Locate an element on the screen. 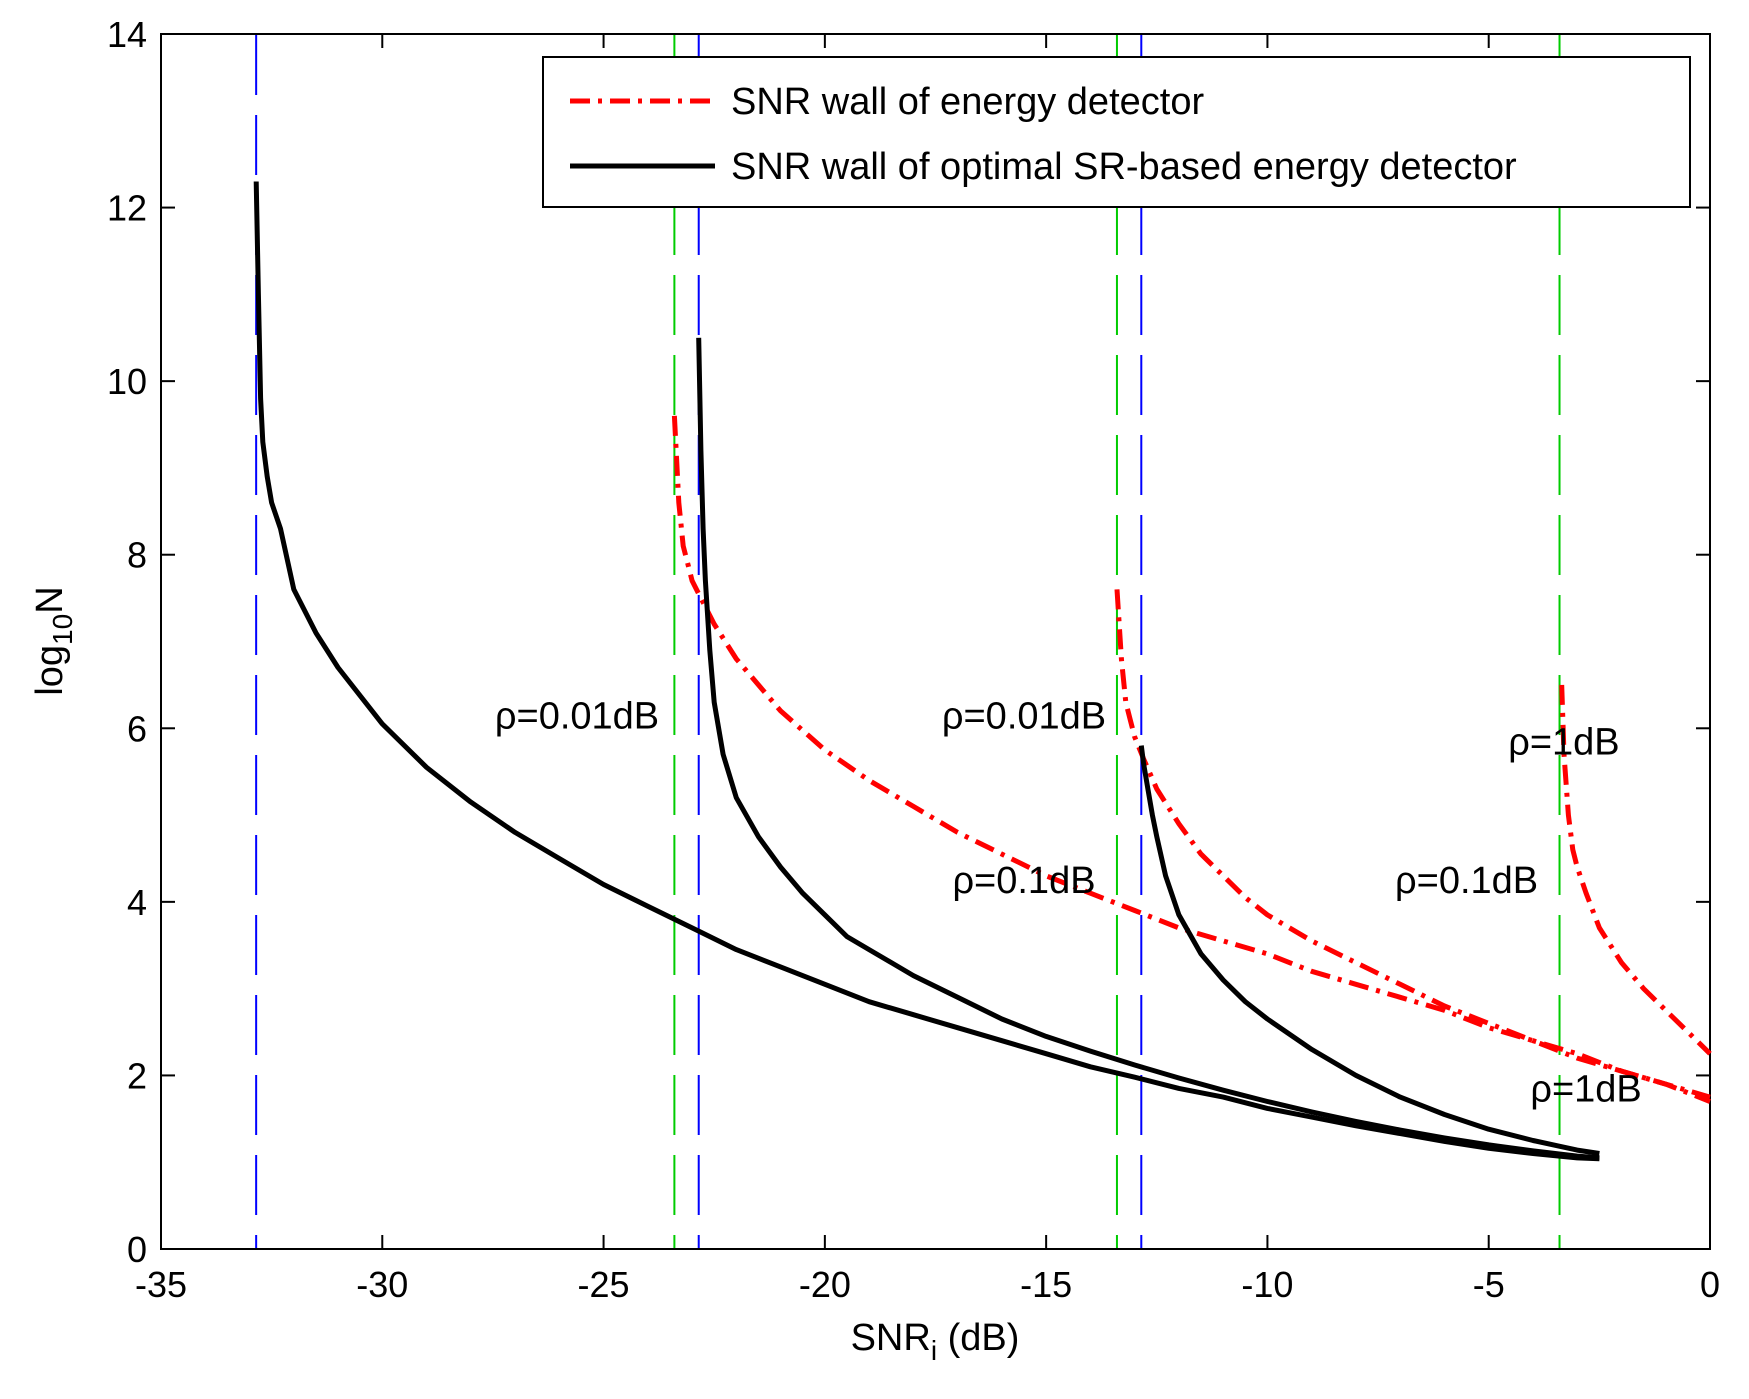  y-tick-label-5: 10 is located at coordinates (127, 381).